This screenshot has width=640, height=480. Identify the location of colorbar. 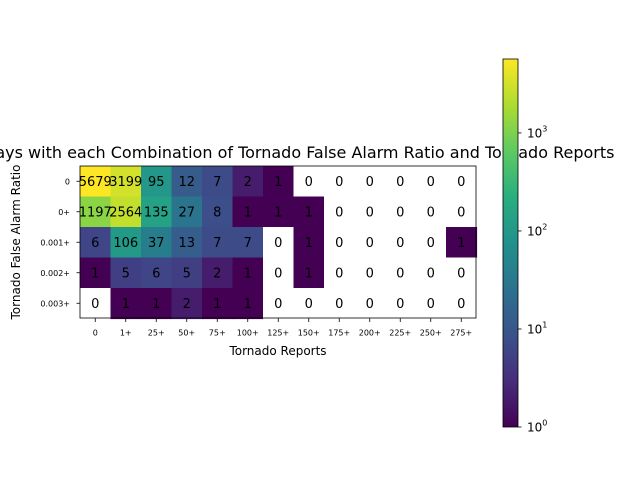
(510, 243).